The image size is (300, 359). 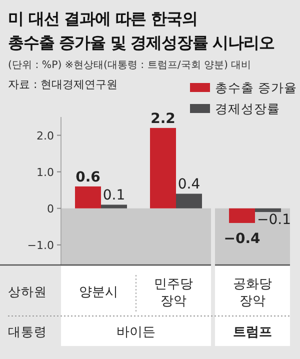 What do you see at coordinates (130, 65) in the screenshot?
I see `chart-subtitle: (단위 : %P) ※현상태(대통령 : 트럼프/국회 양분) 대비` at bounding box center [130, 65].